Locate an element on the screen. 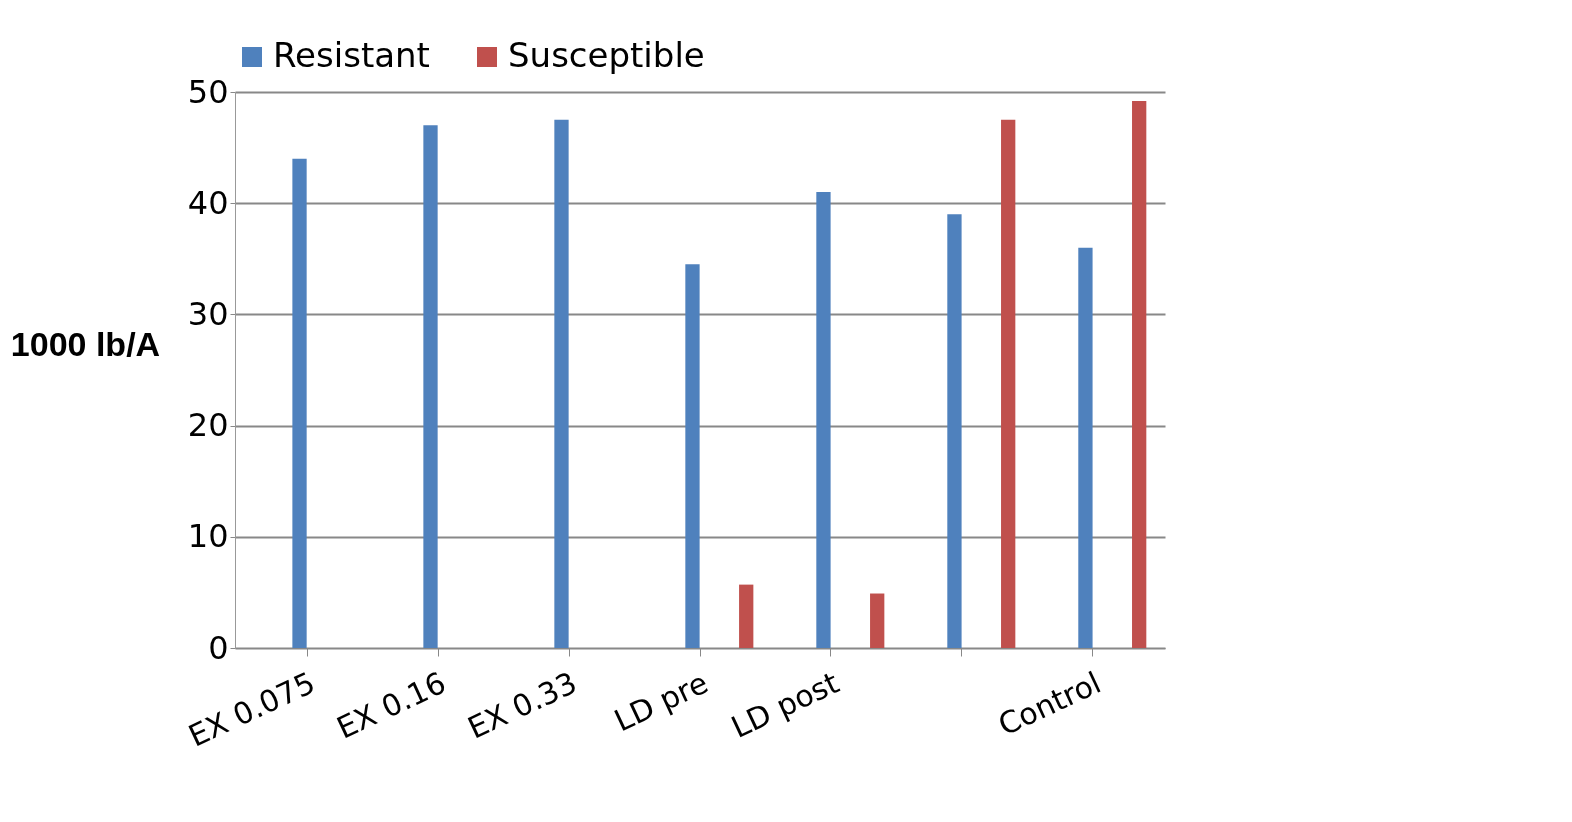 Image resolution: width=1572 pixels, height=822 pixels. x-tick-label: LD pre is located at coordinates (661, 701).